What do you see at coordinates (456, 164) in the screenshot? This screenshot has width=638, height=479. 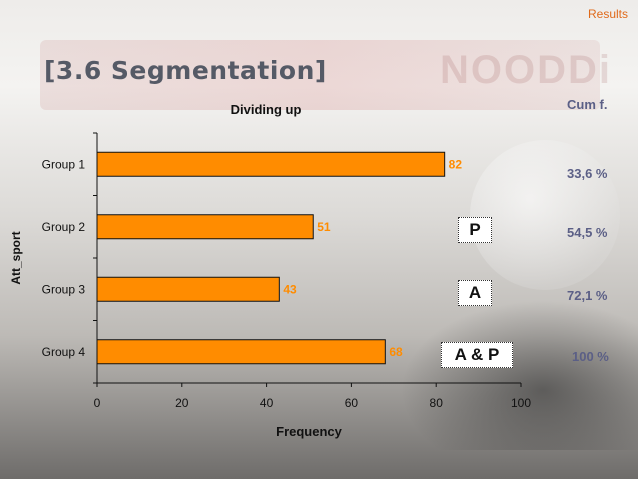 I see `bar-value-label: 82` at bounding box center [456, 164].